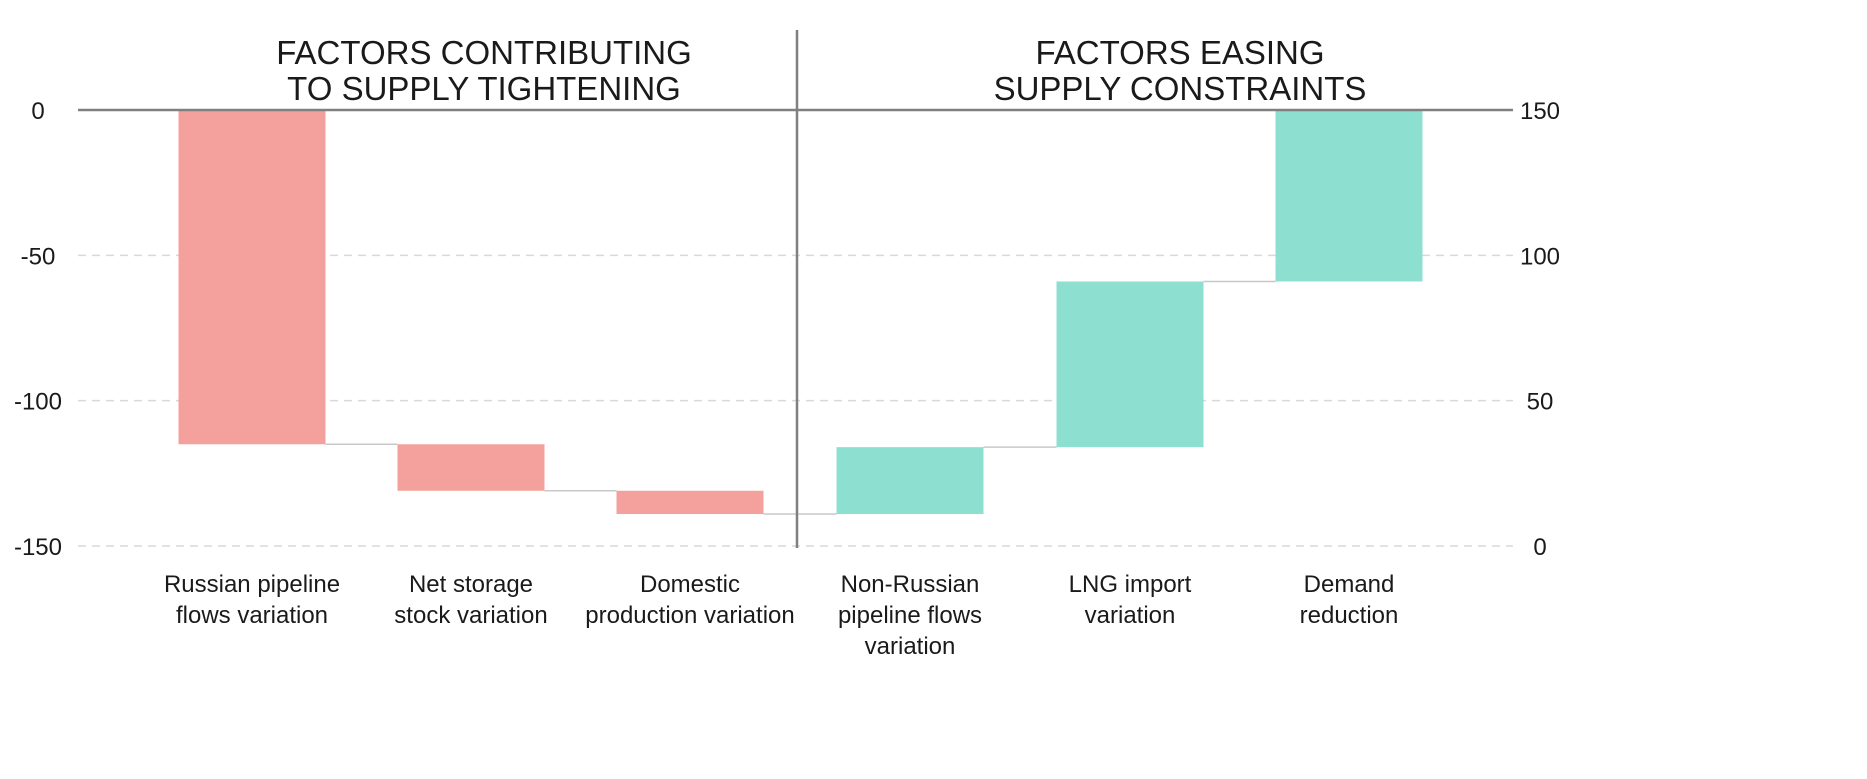 The image size is (1867, 779). What do you see at coordinates (910, 615) in the screenshot?
I see `category-label: pipeline flows` at bounding box center [910, 615].